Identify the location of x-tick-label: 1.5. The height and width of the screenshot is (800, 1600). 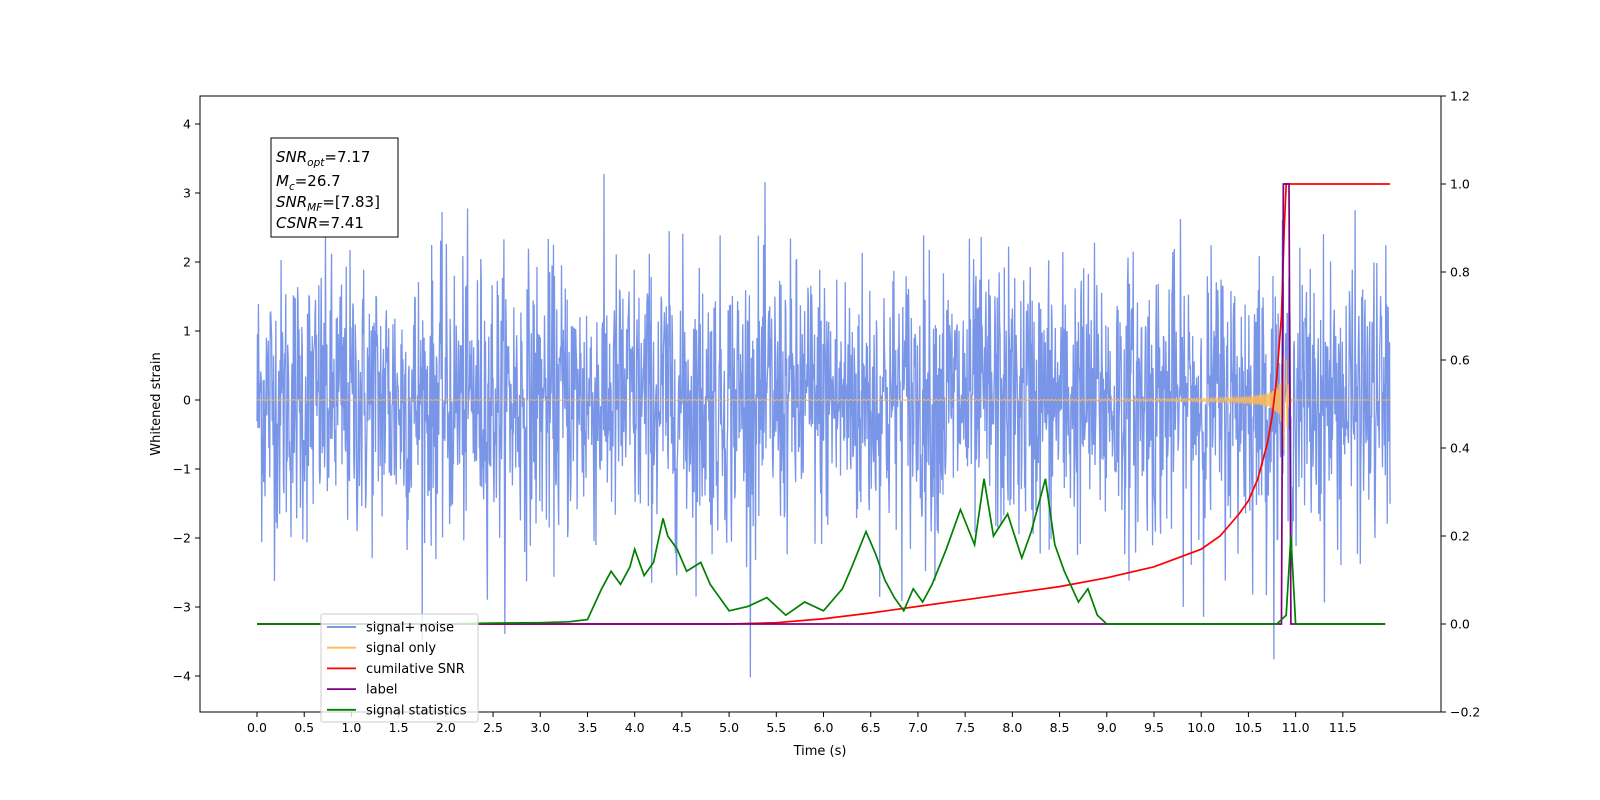
(399, 727).